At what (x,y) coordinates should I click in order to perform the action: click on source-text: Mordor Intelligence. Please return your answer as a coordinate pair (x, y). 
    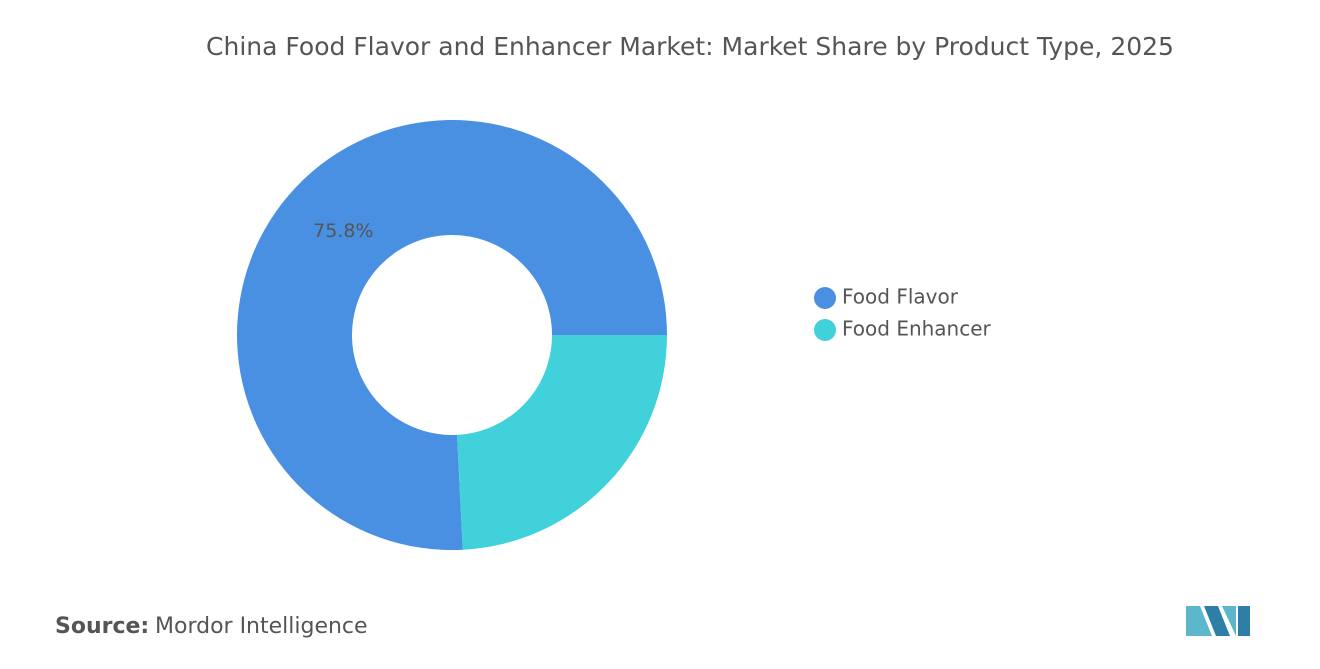
    Looking at the image, I should click on (261, 626).